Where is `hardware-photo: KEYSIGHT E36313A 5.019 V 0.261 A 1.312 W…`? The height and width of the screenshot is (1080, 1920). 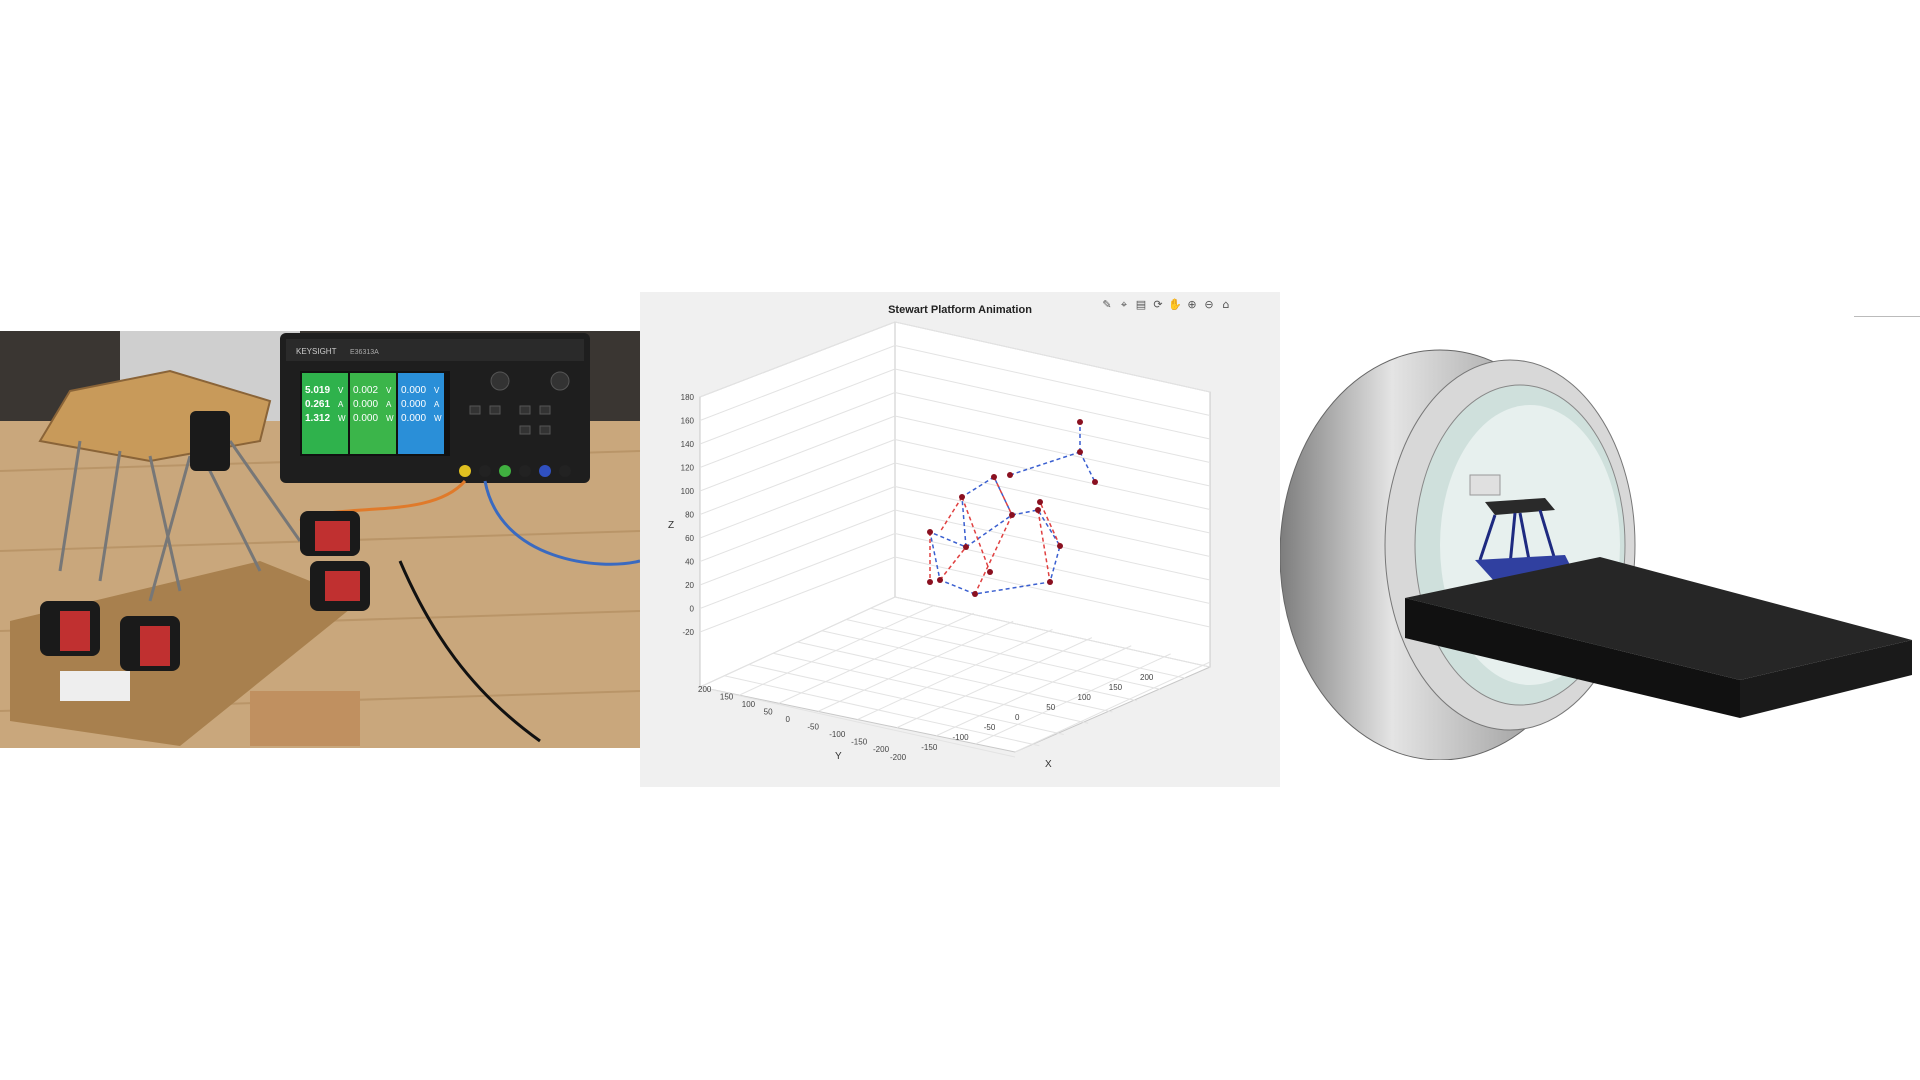 hardware-photo: KEYSIGHT E36313A 5.019 V 0.261 A 1.312 W… is located at coordinates (320, 539).